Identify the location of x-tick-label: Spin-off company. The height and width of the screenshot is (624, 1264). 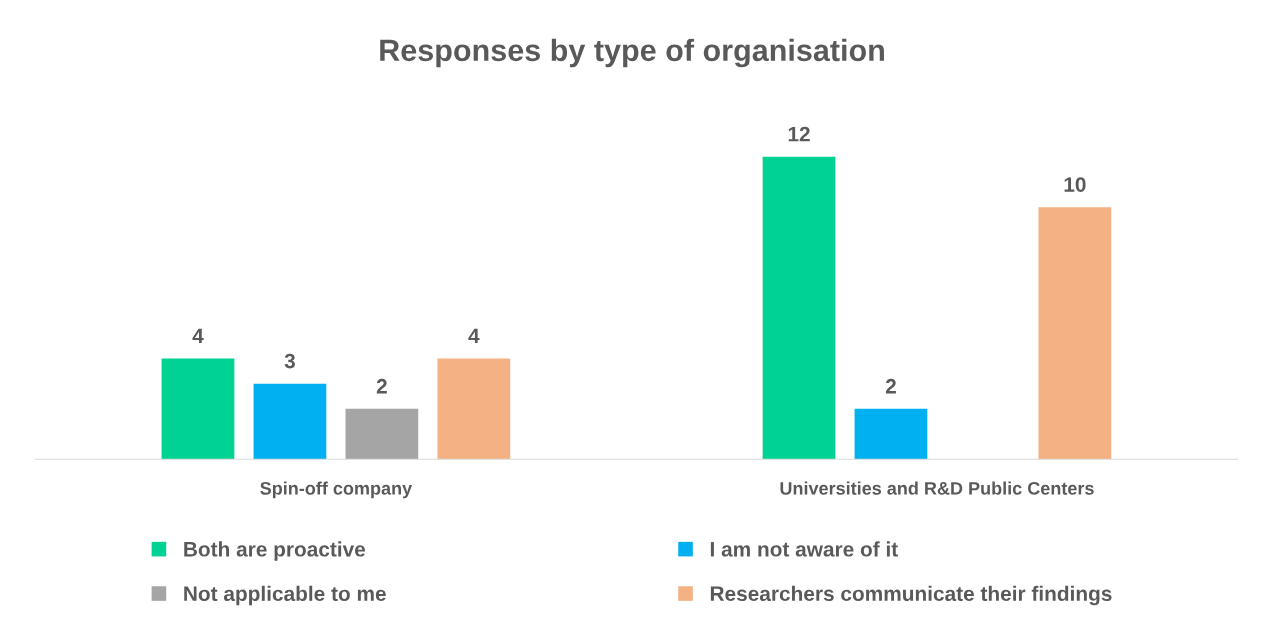
(336, 490).